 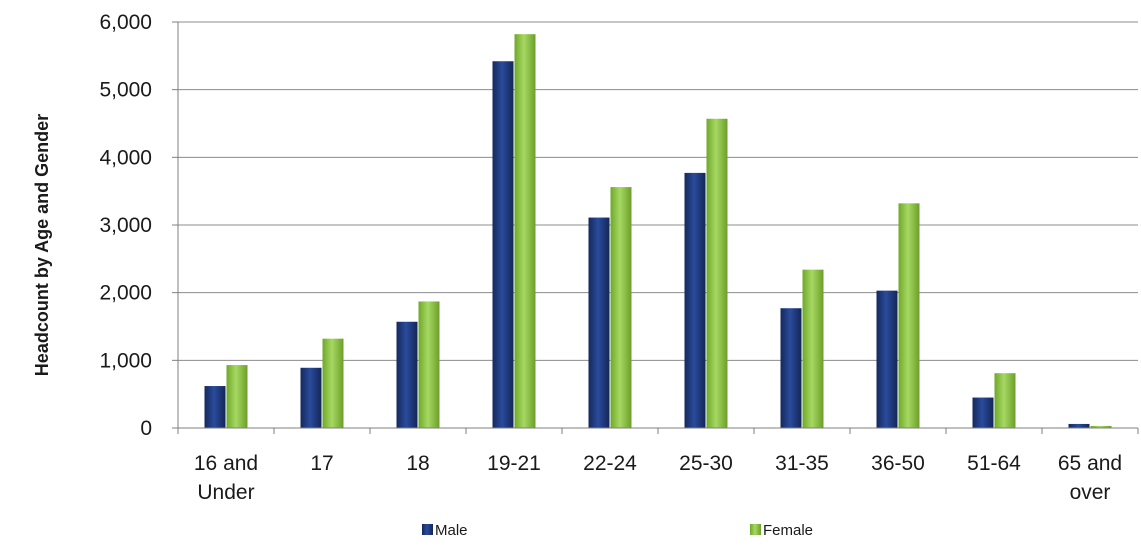 I want to click on x-tick-label: 19-21, so click(x=514, y=463).